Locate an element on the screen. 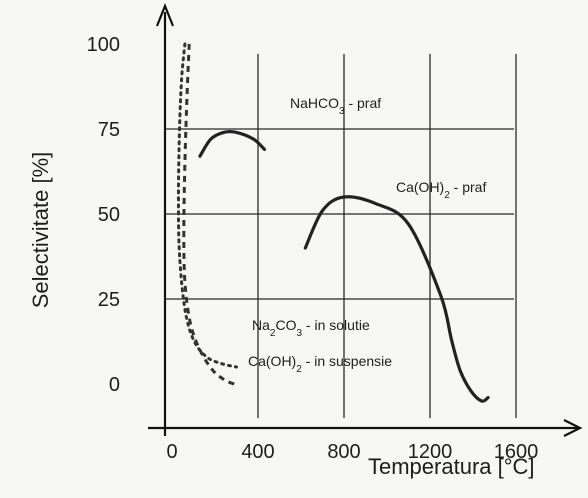 The width and height of the screenshot is (588, 498). series-label-ca-oh-2-praf: Ca(OH)2 - praf is located at coordinates (441, 190).